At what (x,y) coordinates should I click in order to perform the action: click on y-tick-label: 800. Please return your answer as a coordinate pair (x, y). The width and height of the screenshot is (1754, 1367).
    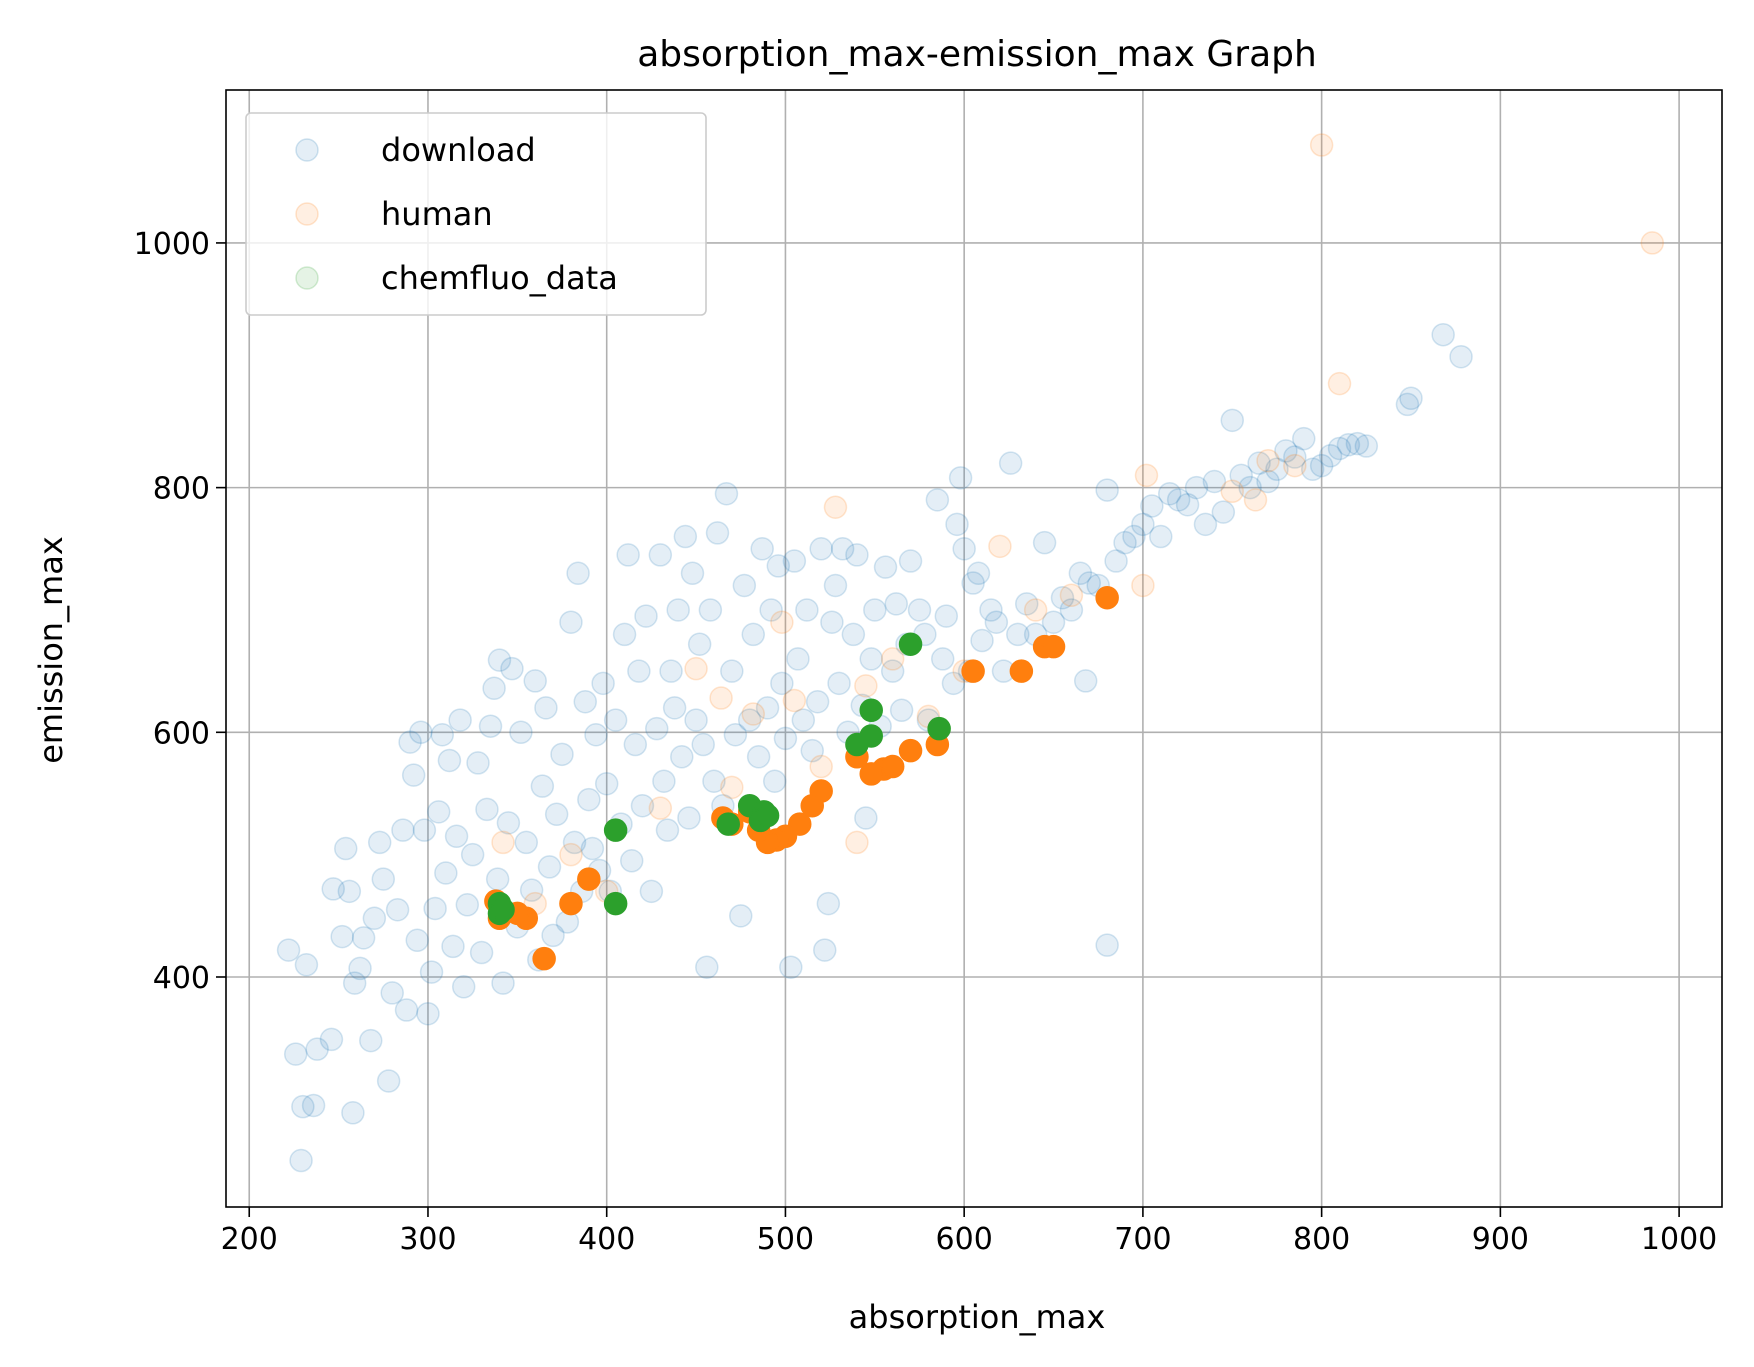
    Looking at the image, I should click on (181, 489).